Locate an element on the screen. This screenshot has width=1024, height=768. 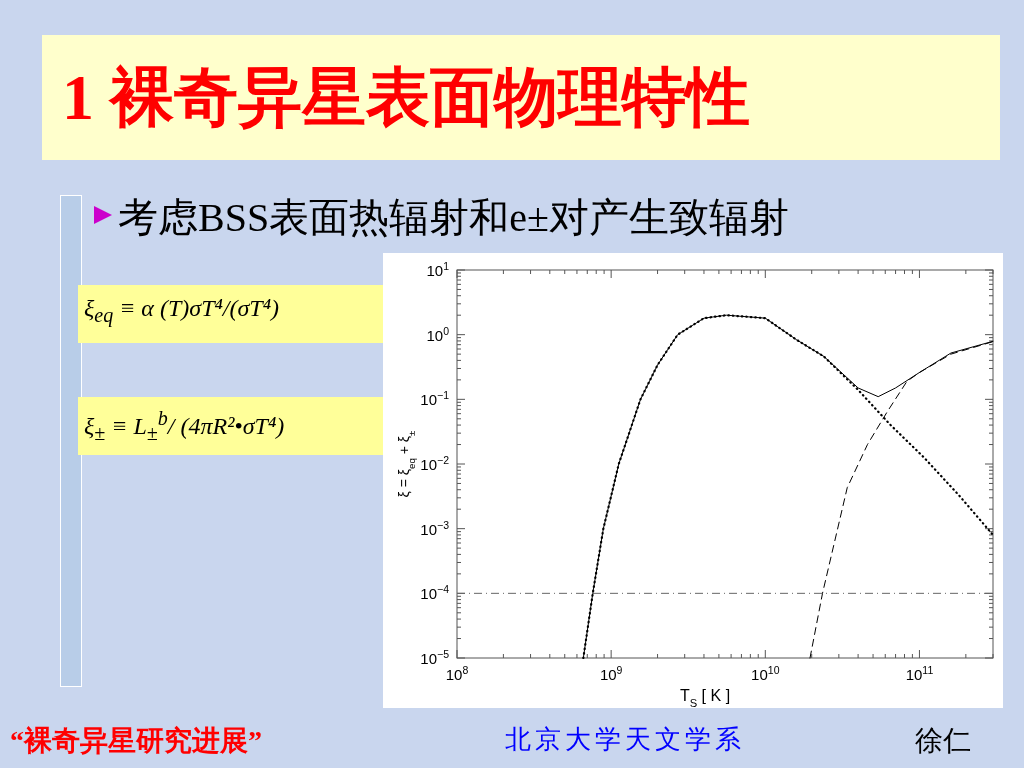
y-tick-label: 10$^{−5}$ is located at coordinates (435, 657).